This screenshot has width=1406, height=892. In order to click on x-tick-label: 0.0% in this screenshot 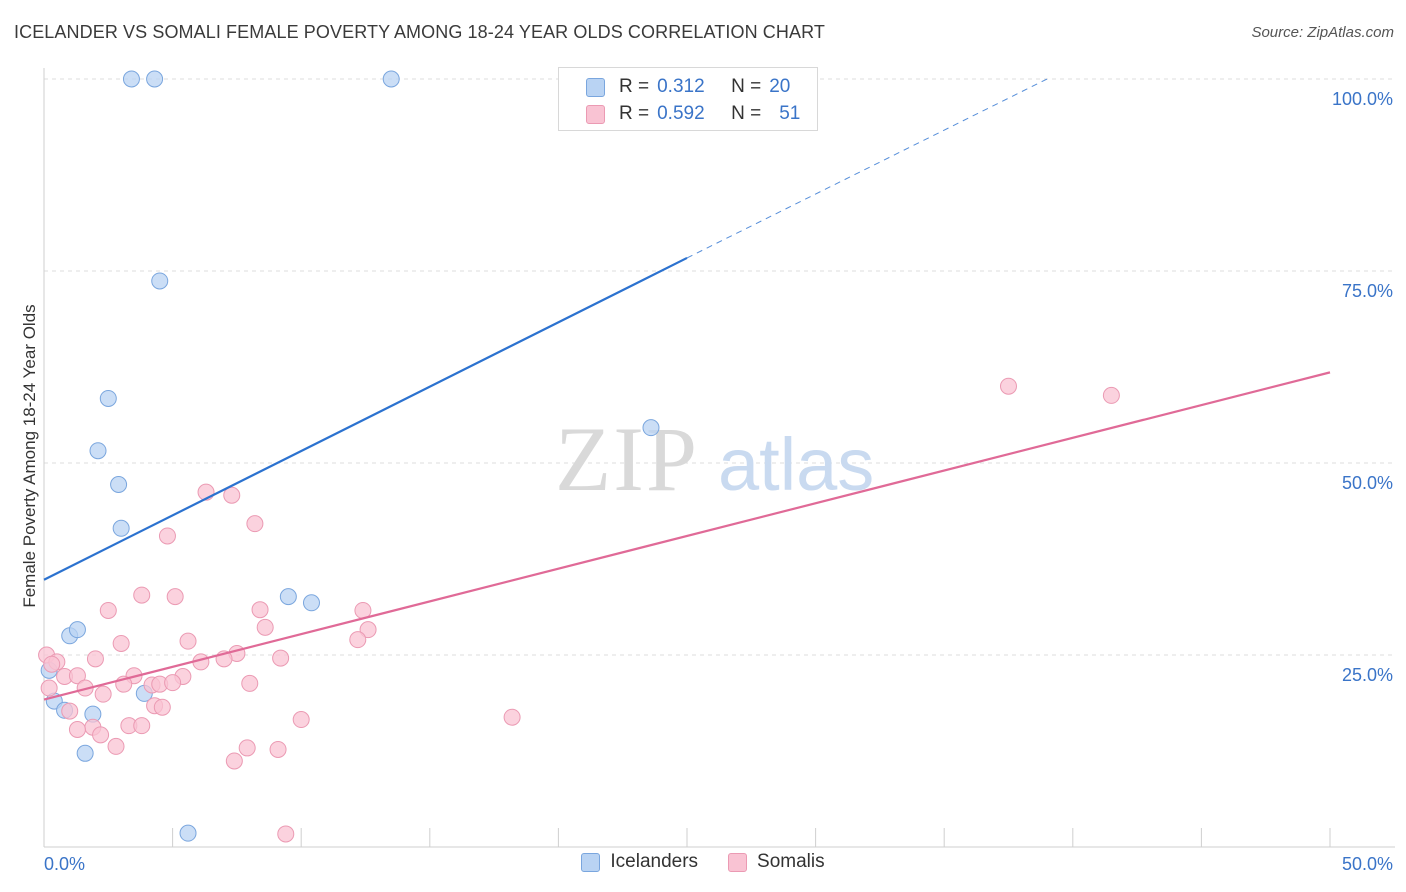, I will do `click(64, 864)`.